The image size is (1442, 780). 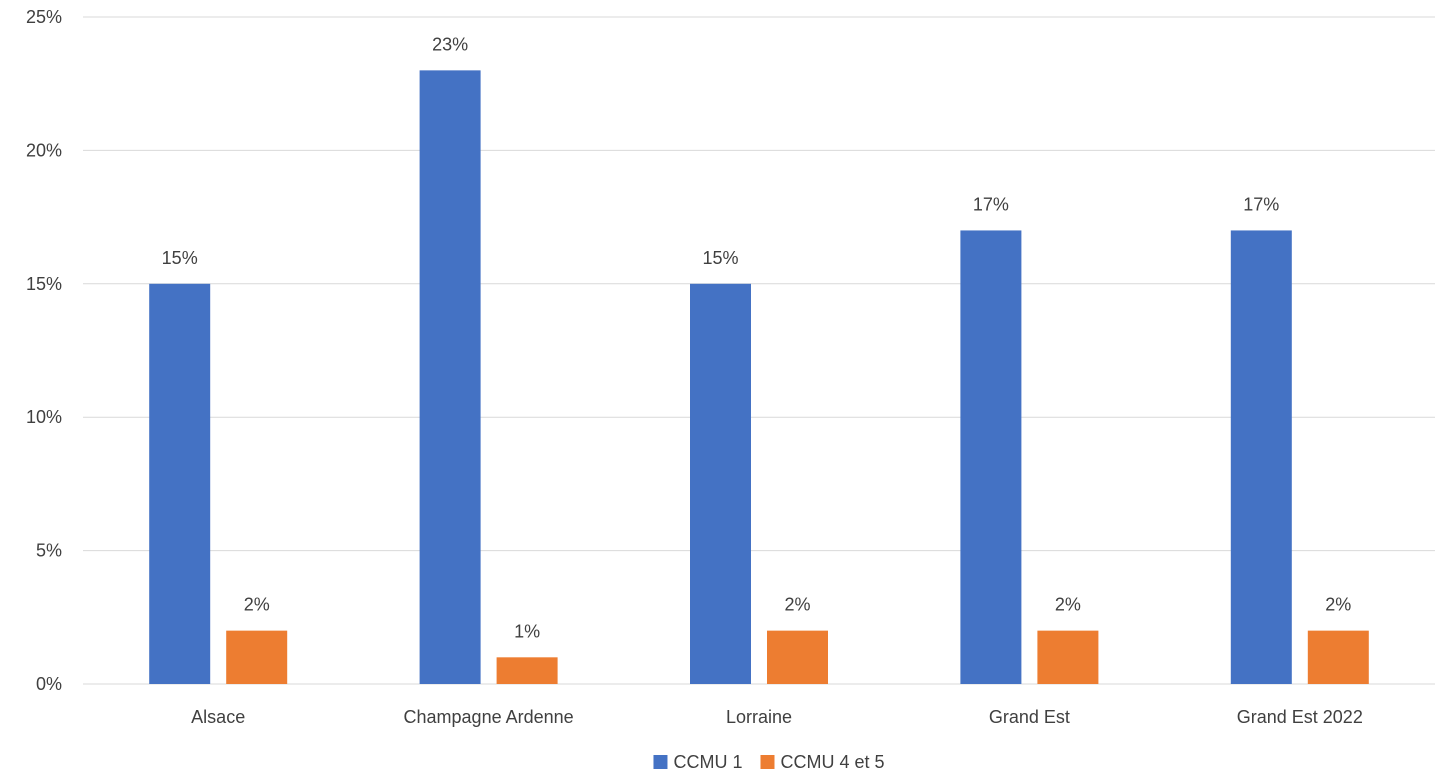 I want to click on legend-item-ccmu-4-et-5: CCMU 4 et 5, so click(x=822, y=762).